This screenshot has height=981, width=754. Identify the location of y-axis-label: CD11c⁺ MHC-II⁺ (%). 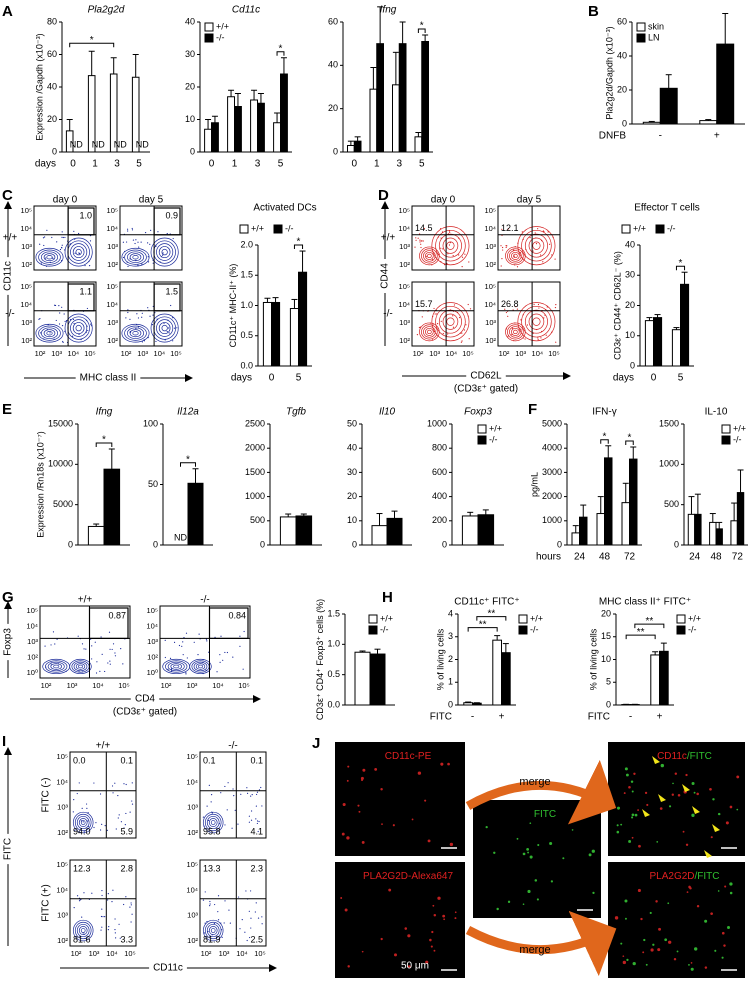
(233, 306).